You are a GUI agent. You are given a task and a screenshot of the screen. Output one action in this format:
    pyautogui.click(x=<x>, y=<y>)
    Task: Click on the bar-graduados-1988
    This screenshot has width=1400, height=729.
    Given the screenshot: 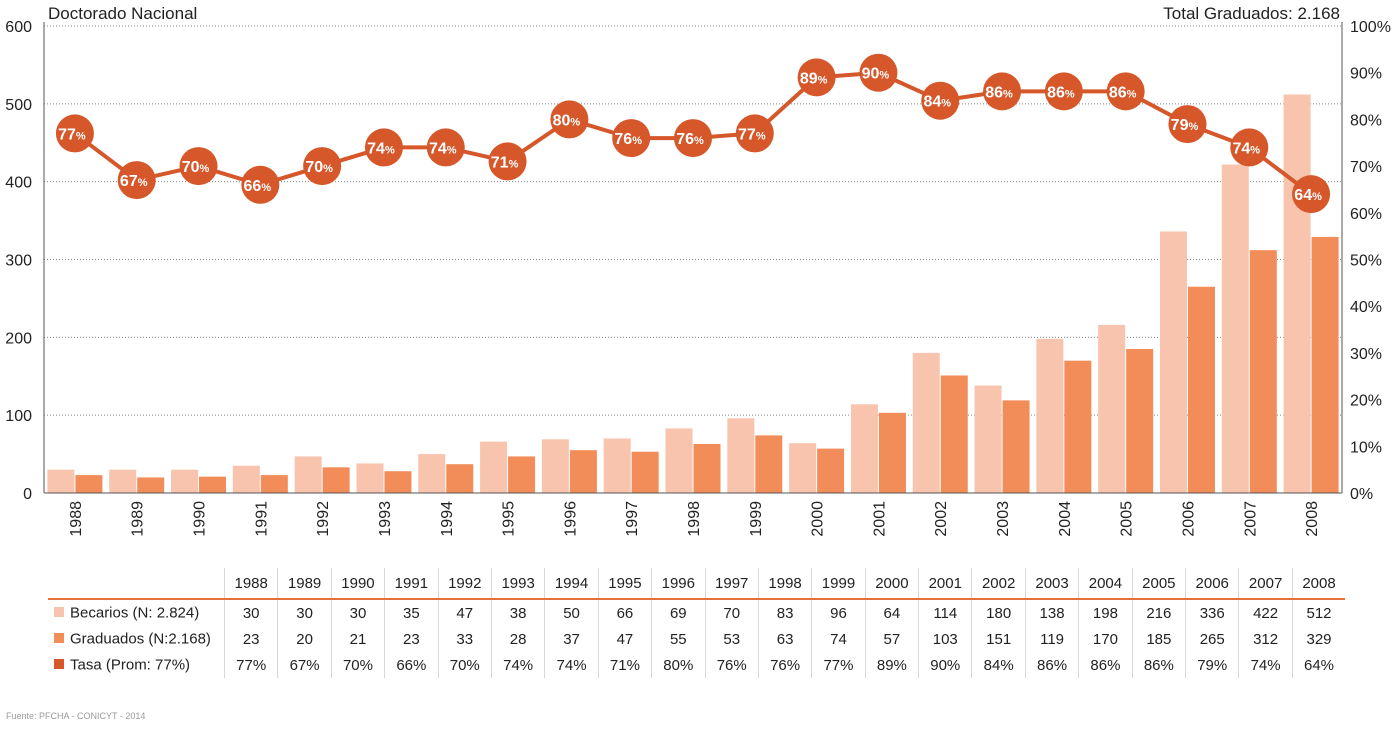 What is the action you would take?
    pyautogui.click(x=89, y=484)
    